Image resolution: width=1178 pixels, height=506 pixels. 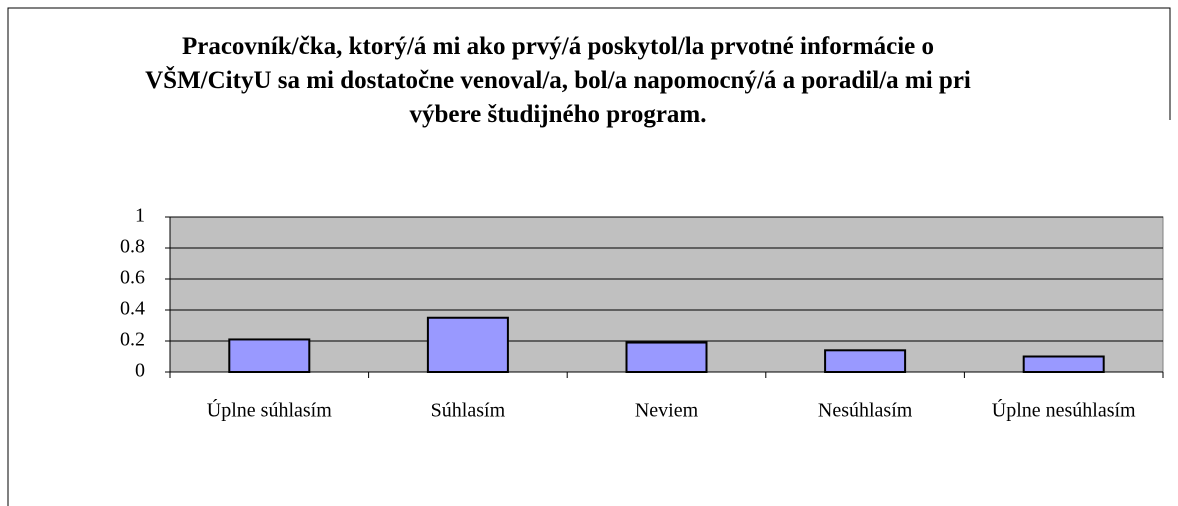 What do you see at coordinates (140, 371) in the screenshot?
I see `y-tick-label: 0` at bounding box center [140, 371].